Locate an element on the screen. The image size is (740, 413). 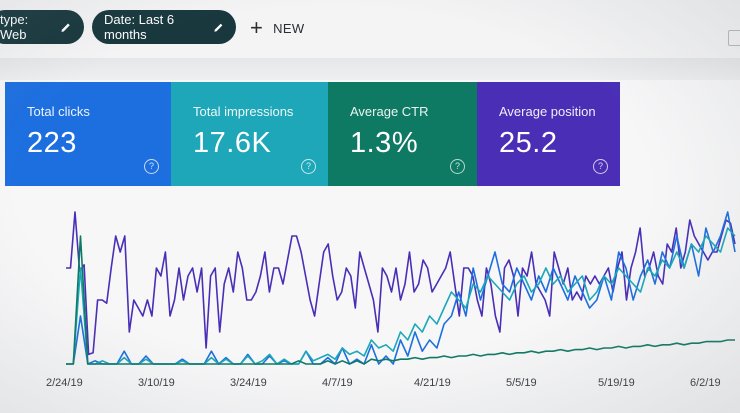
x-tick-label: 2/24/19 is located at coordinates (64, 383).